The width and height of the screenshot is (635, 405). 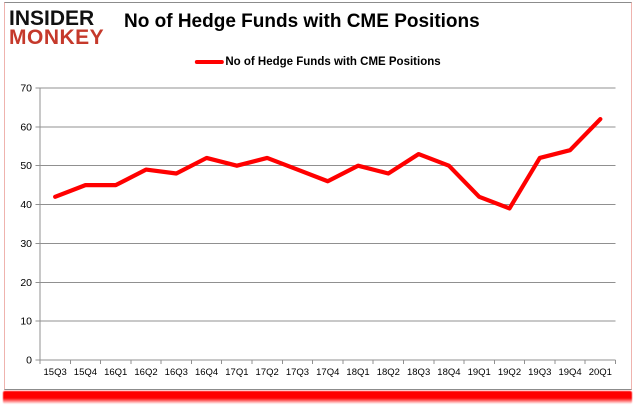 I want to click on y-tick-label: 20, so click(x=26, y=283).